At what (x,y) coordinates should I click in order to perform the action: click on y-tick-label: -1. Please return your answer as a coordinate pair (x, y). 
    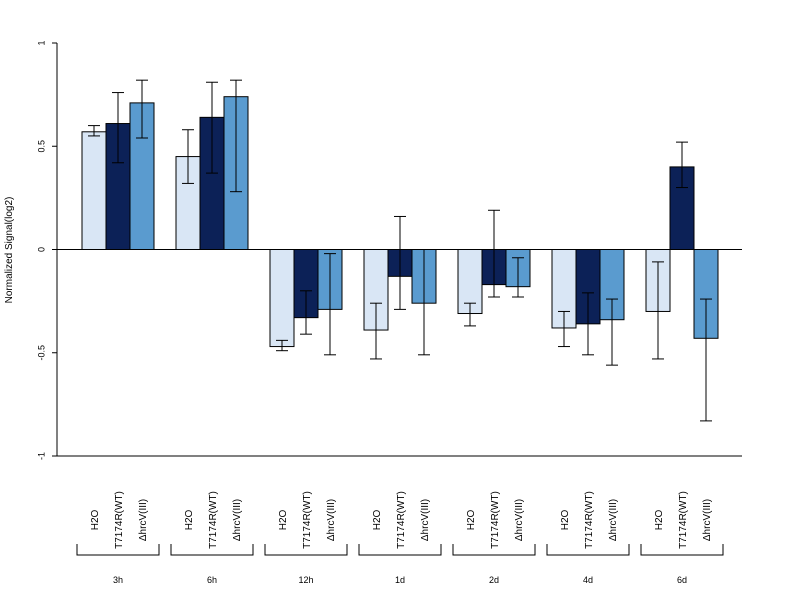
    Looking at the image, I should click on (41, 456).